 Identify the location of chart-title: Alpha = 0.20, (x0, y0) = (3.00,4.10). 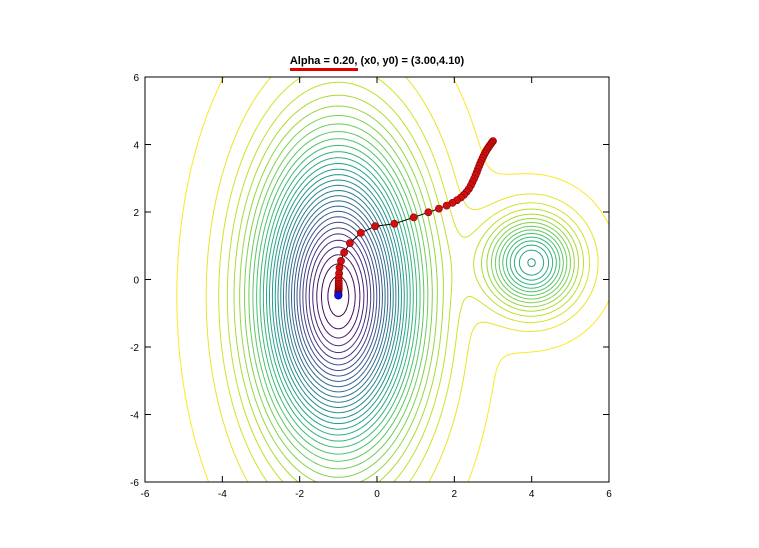
(377, 61).